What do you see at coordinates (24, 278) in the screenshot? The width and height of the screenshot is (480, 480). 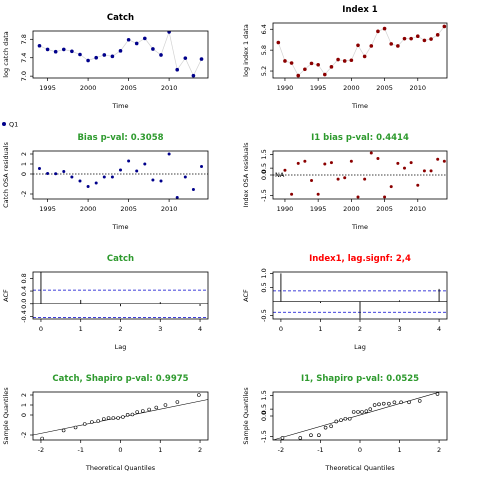 I see `y-tick-label: 0.8` at bounding box center [24, 278].